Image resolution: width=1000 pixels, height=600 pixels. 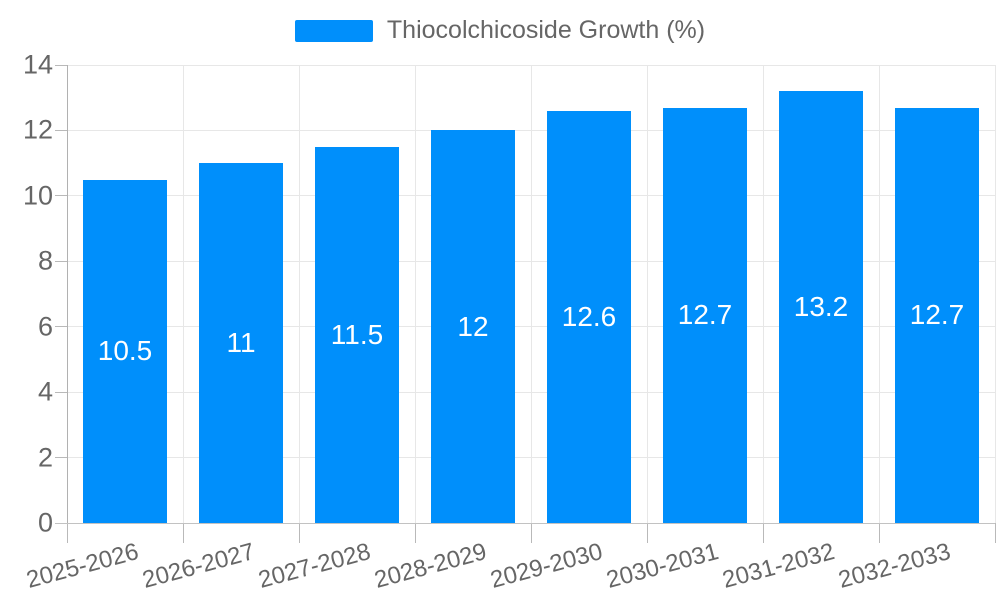 I want to click on bar-value-label: 12.6, so click(x=589, y=316).